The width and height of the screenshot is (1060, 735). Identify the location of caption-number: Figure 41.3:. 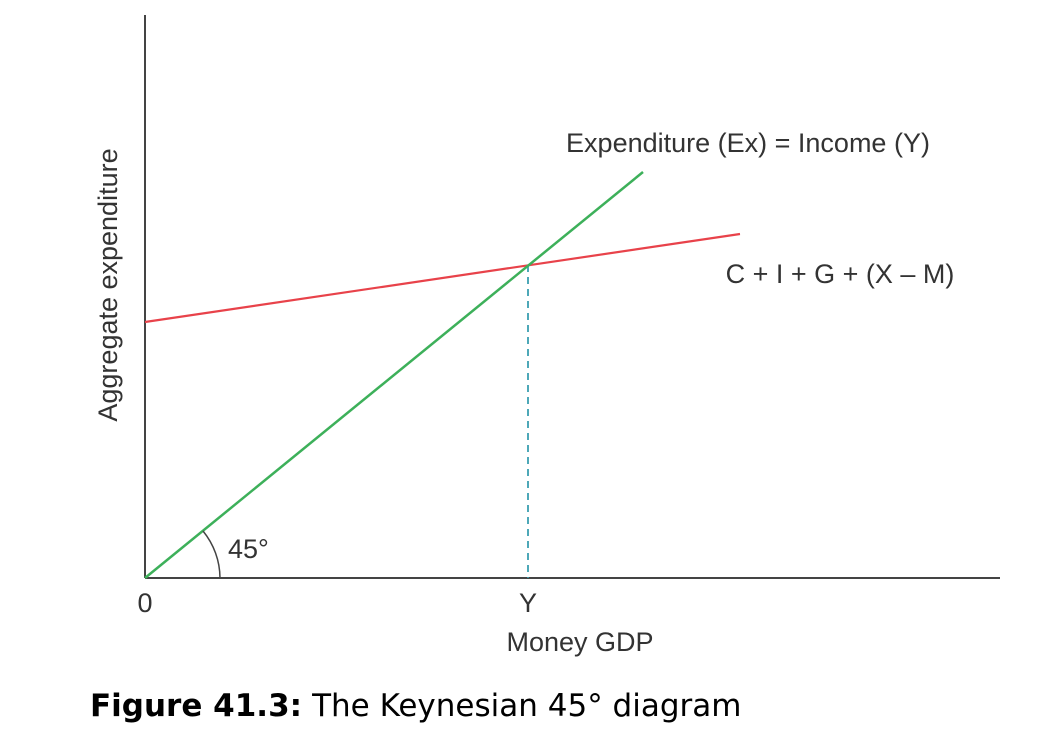
(196, 706).